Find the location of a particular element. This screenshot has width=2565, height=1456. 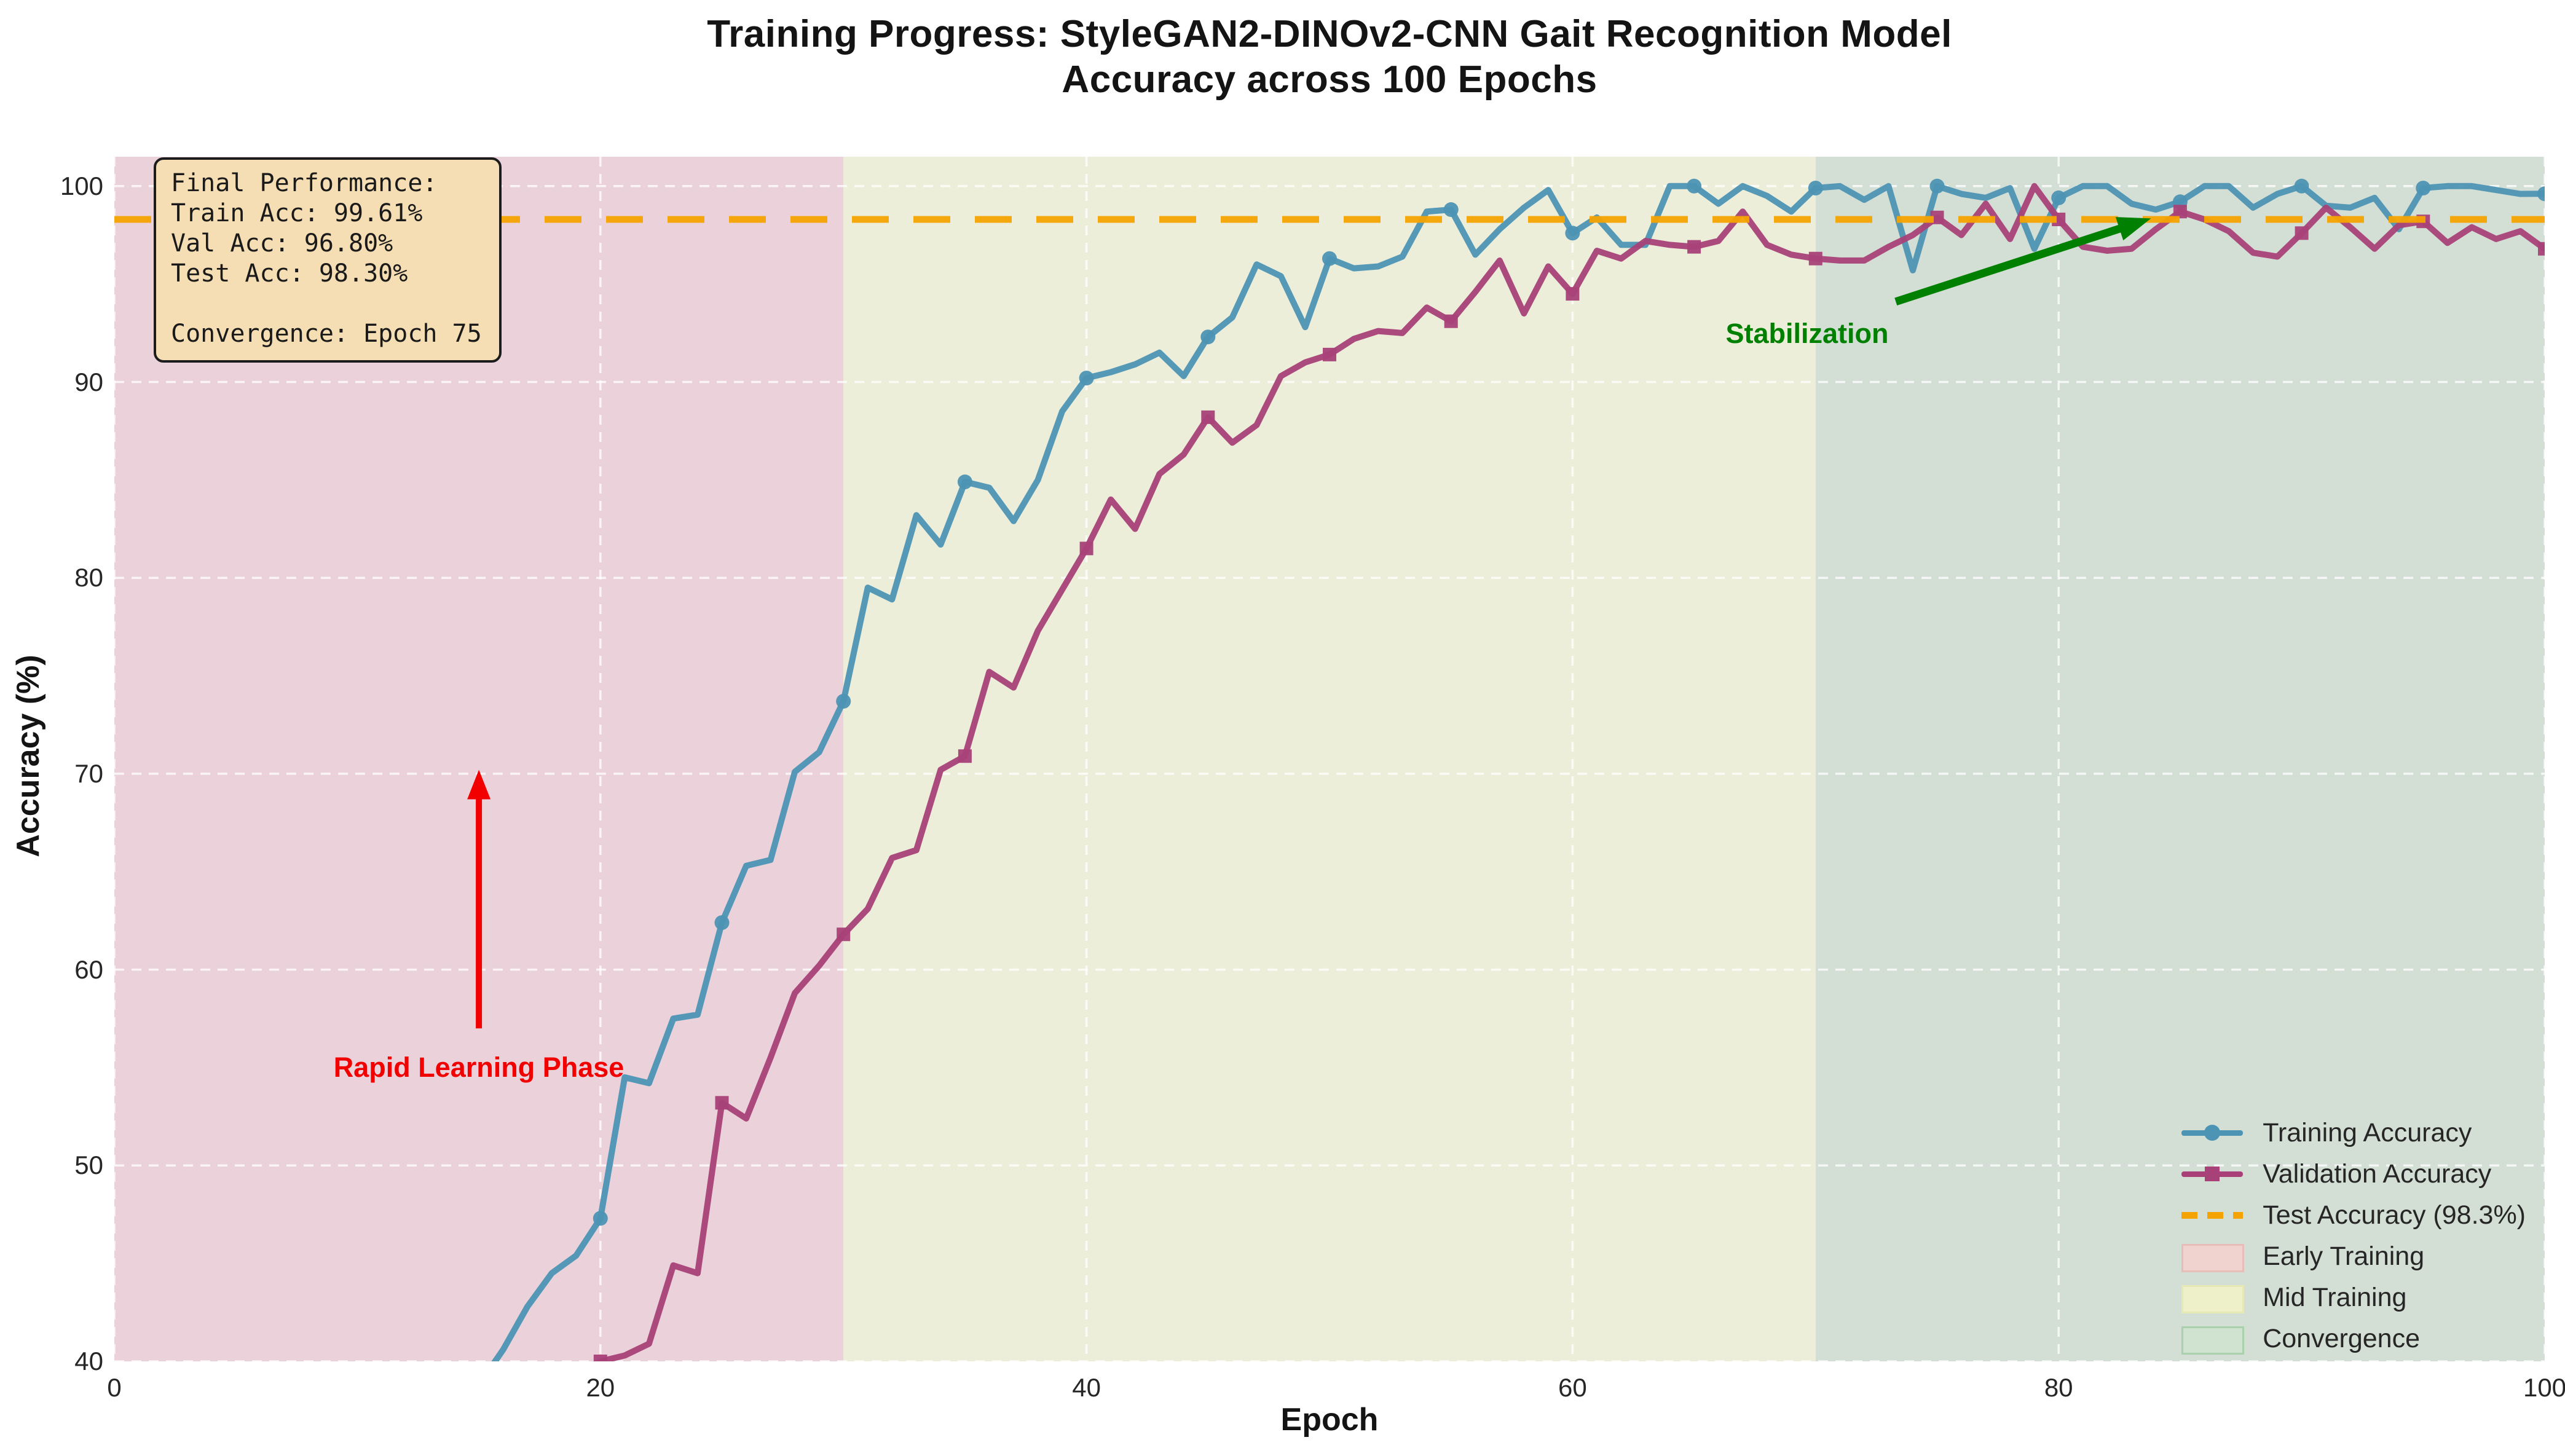

legend-label: Validation Accuracy is located at coordinates (2377, 1174).